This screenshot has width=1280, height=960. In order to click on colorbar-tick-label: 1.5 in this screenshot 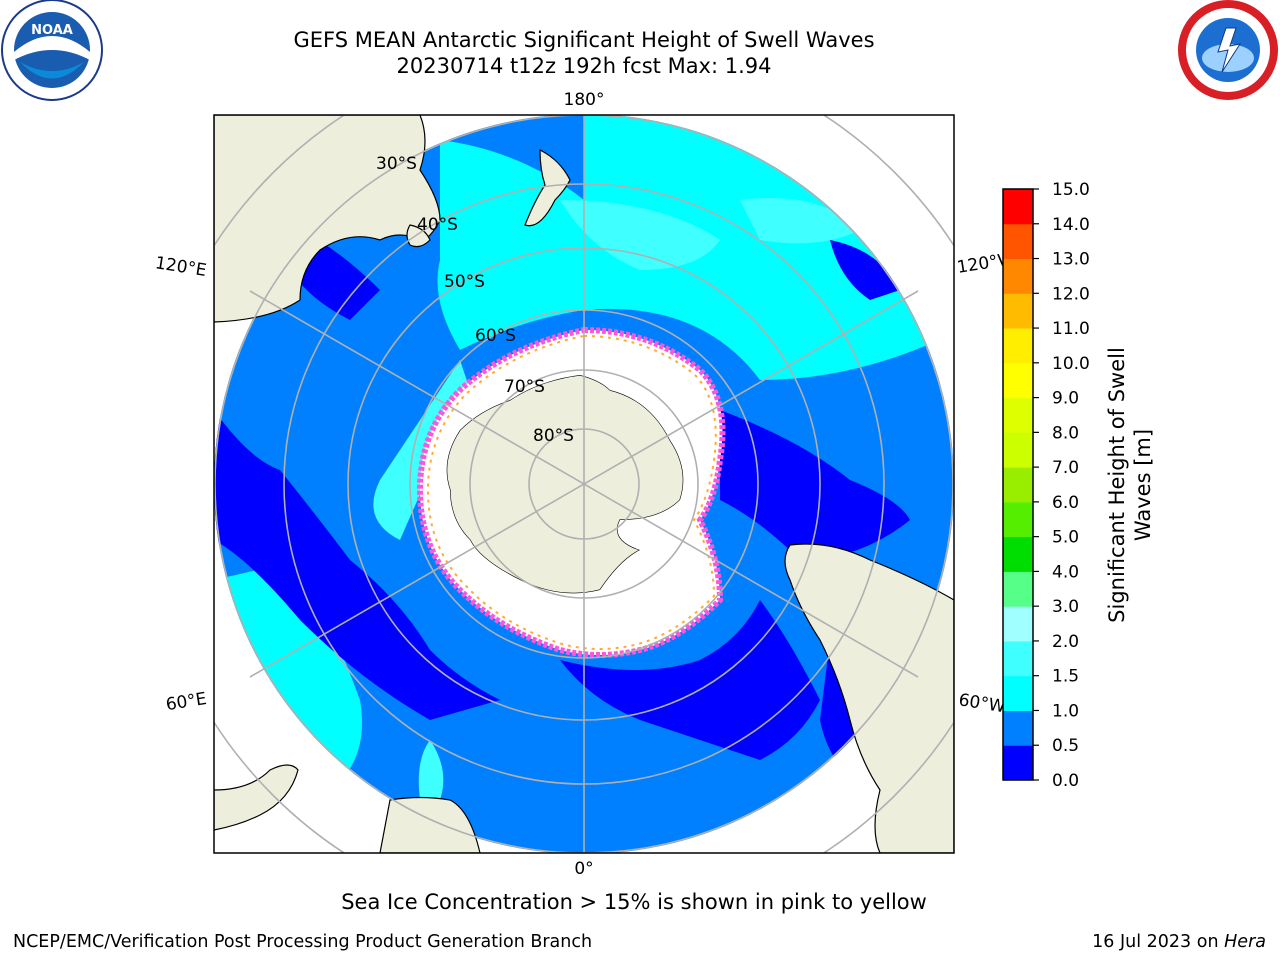, I will do `click(1065, 677)`.